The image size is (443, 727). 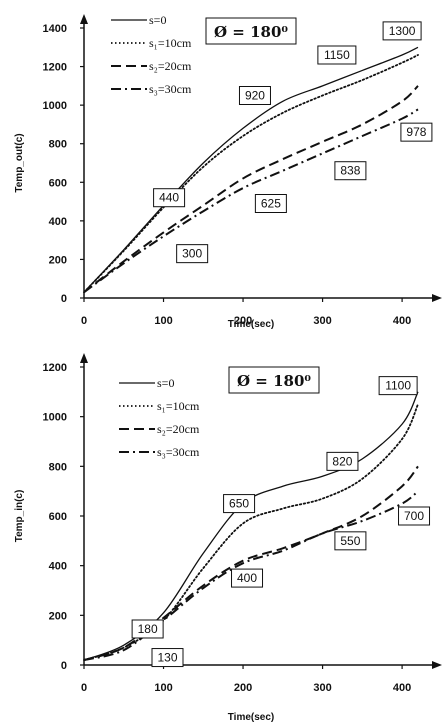 I want to click on annotation-label: 920, so click(x=255, y=96).